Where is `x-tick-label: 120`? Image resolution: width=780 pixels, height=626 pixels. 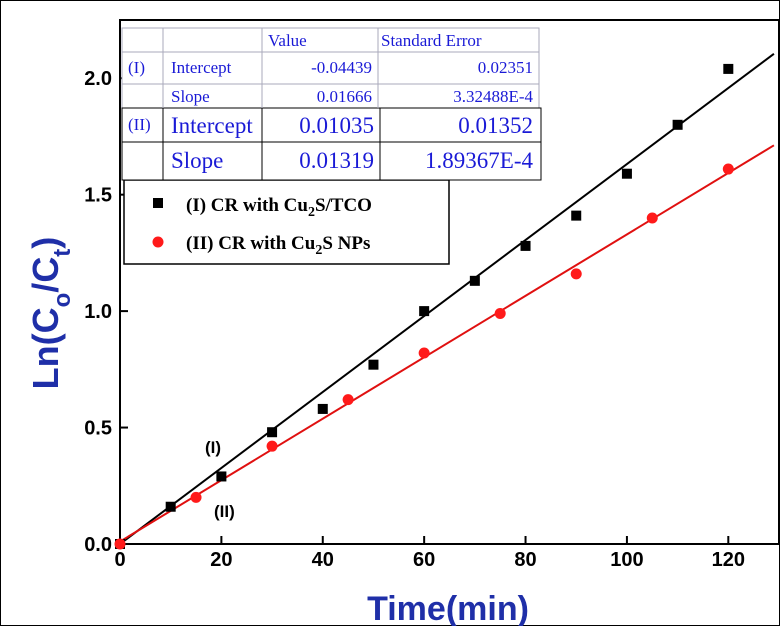 x-tick-label: 120 is located at coordinates (728, 560).